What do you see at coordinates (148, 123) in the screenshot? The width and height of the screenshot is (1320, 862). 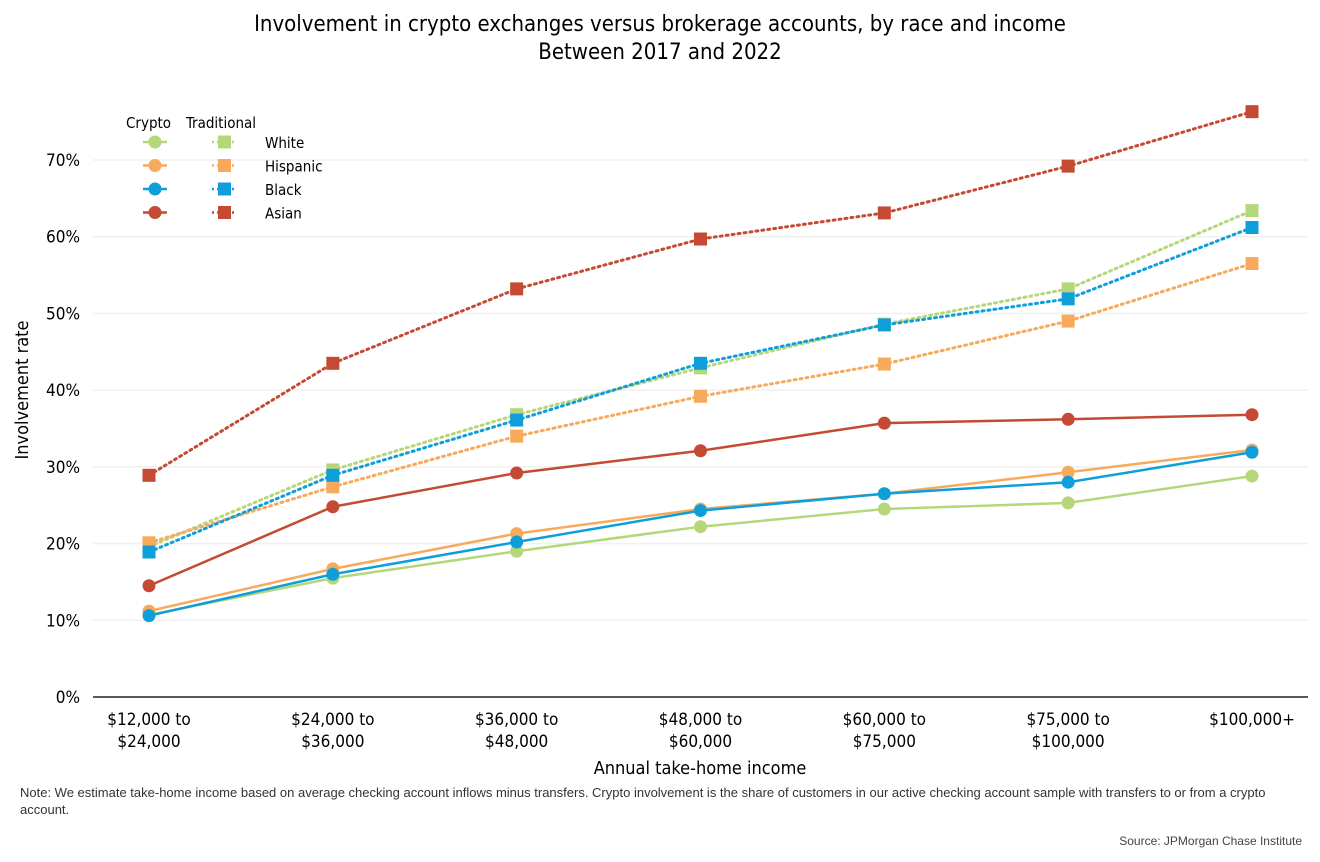 I see `legend-header-crypto: Crypto` at bounding box center [148, 123].